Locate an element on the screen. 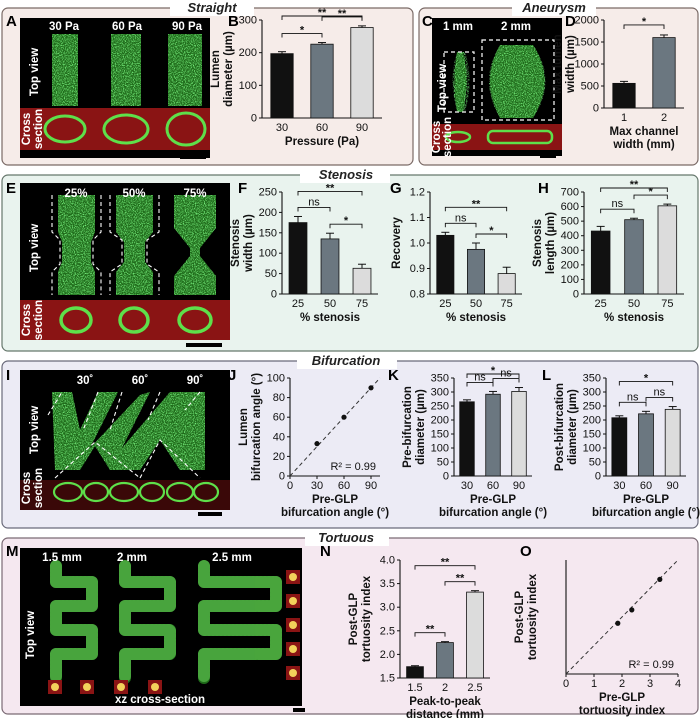 The height and width of the screenshot is (718, 700). y-axis-label: length (µm) is located at coordinates (551, 243).